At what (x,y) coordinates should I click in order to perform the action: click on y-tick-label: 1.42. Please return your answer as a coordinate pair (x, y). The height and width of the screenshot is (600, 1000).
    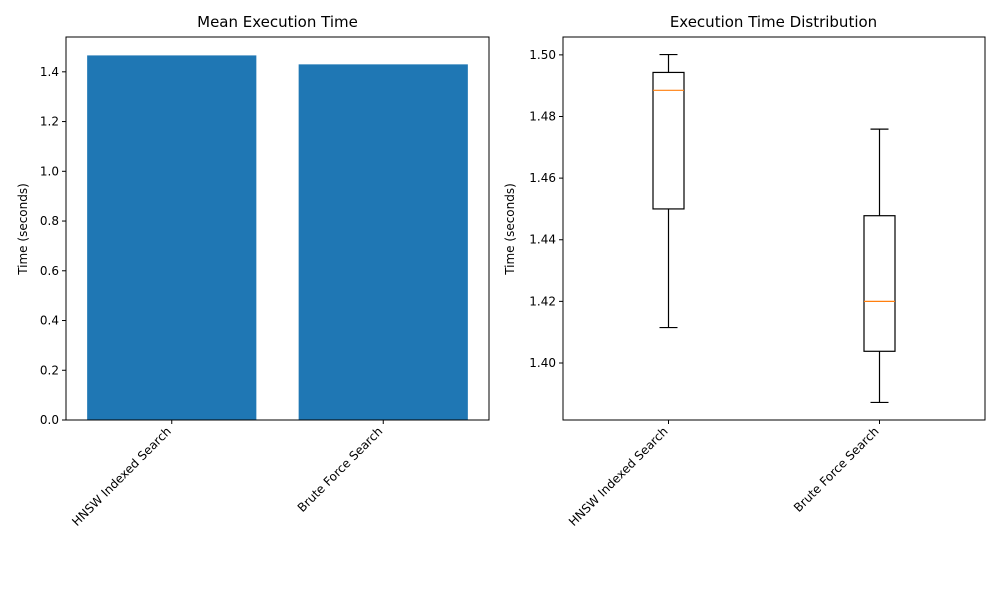
    Looking at the image, I should click on (542, 301).